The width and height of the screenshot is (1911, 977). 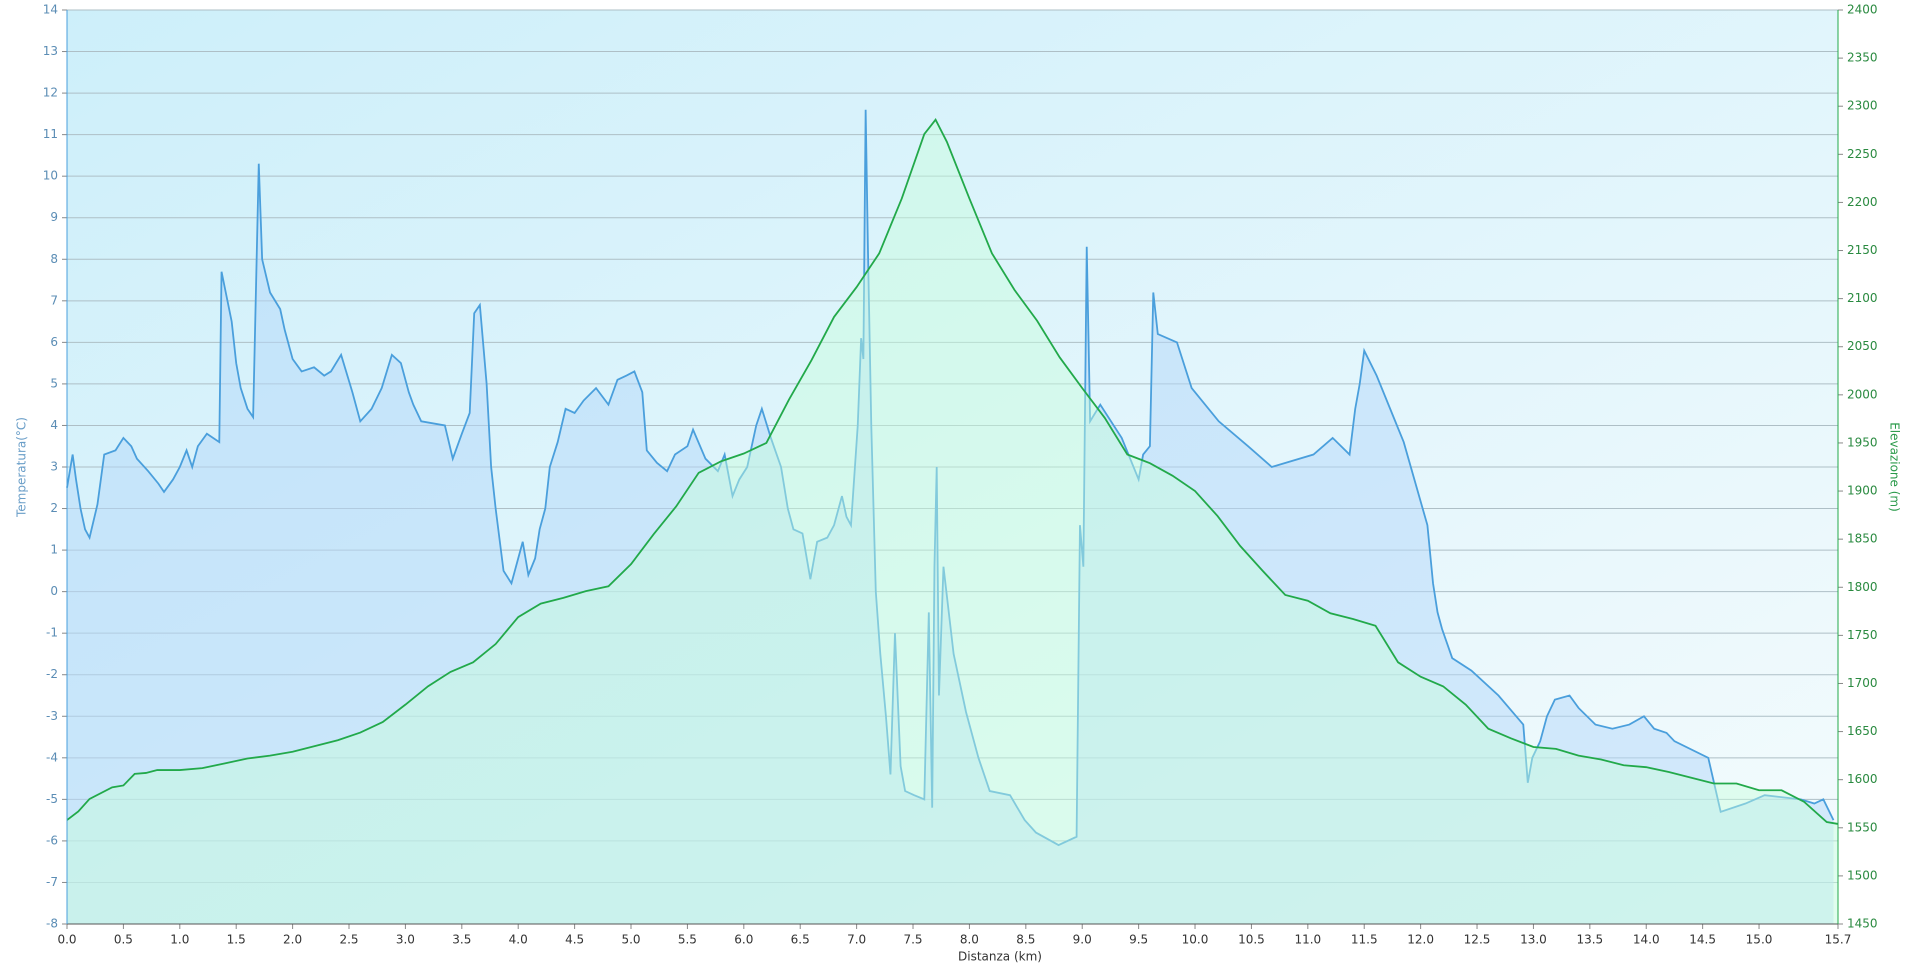 I want to click on x-tick-label: 7.5, so click(x=912, y=940).